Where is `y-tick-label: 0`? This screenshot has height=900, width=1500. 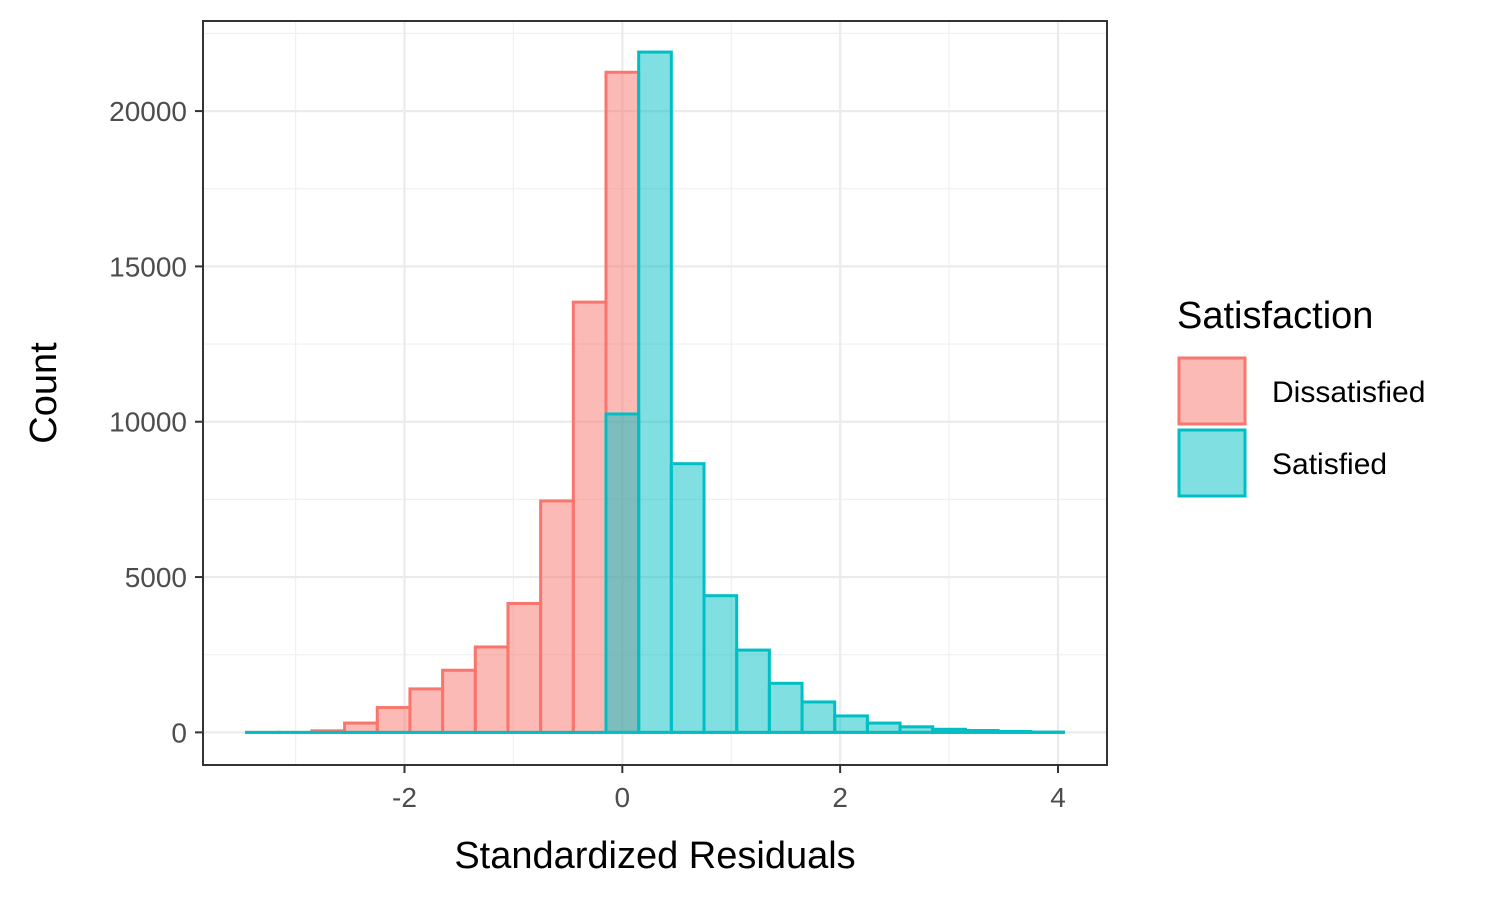 y-tick-label: 0 is located at coordinates (179, 732).